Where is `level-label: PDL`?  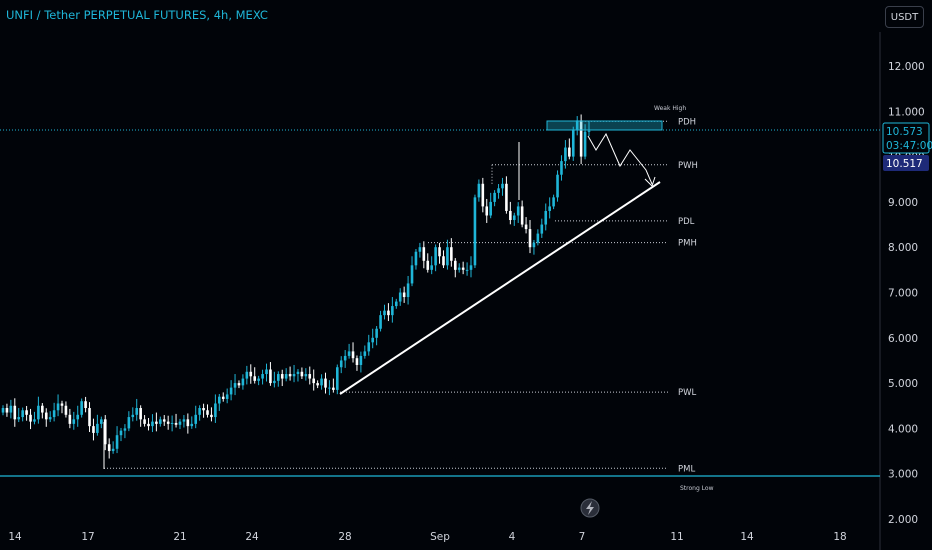
level-label: PDL is located at coordinates (686, 222).